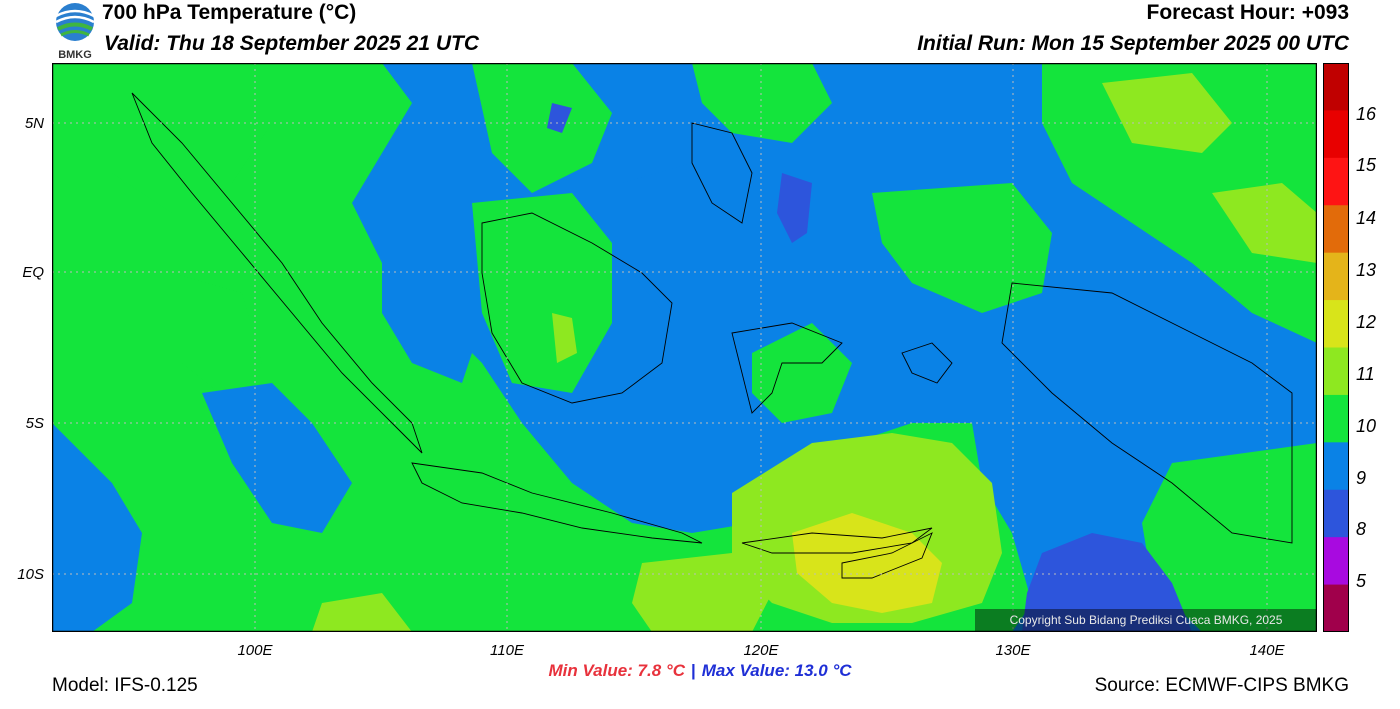  What do you see at coordinates (1361, 529) in the screenshot?
I see `colorbar-label-8: 8` at bounding box center [1361, 529].